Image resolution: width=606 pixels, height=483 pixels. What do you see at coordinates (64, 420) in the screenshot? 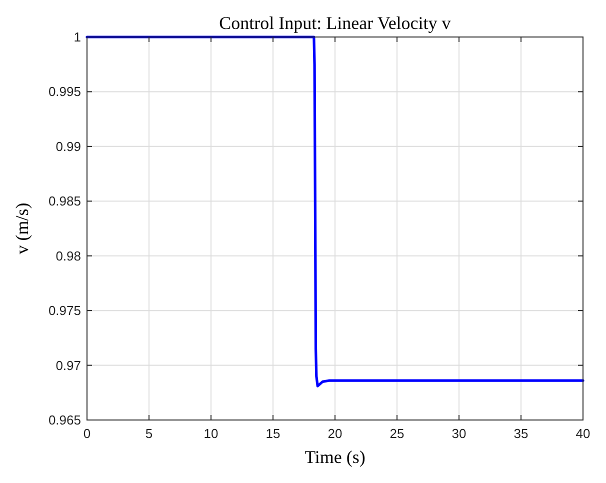
I see `y-tick-label: 0.965` at bounding box center [64, 420].